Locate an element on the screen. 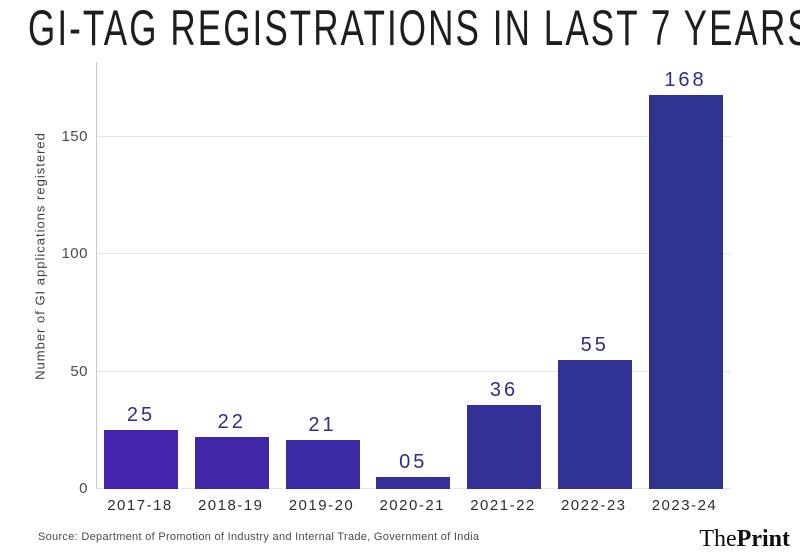  y-tick-150: 150 is located at coordinates (74, 136).